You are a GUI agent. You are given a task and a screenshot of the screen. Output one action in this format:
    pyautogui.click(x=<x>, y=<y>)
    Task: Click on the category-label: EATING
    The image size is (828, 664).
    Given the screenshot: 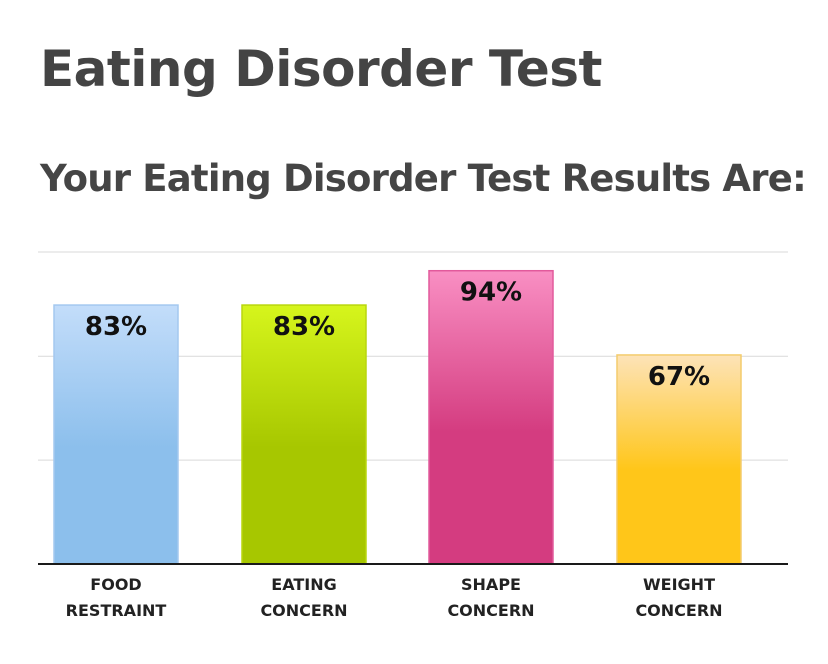 What is the action you would take?
    pyautogui.click(x=303, y=584)
    